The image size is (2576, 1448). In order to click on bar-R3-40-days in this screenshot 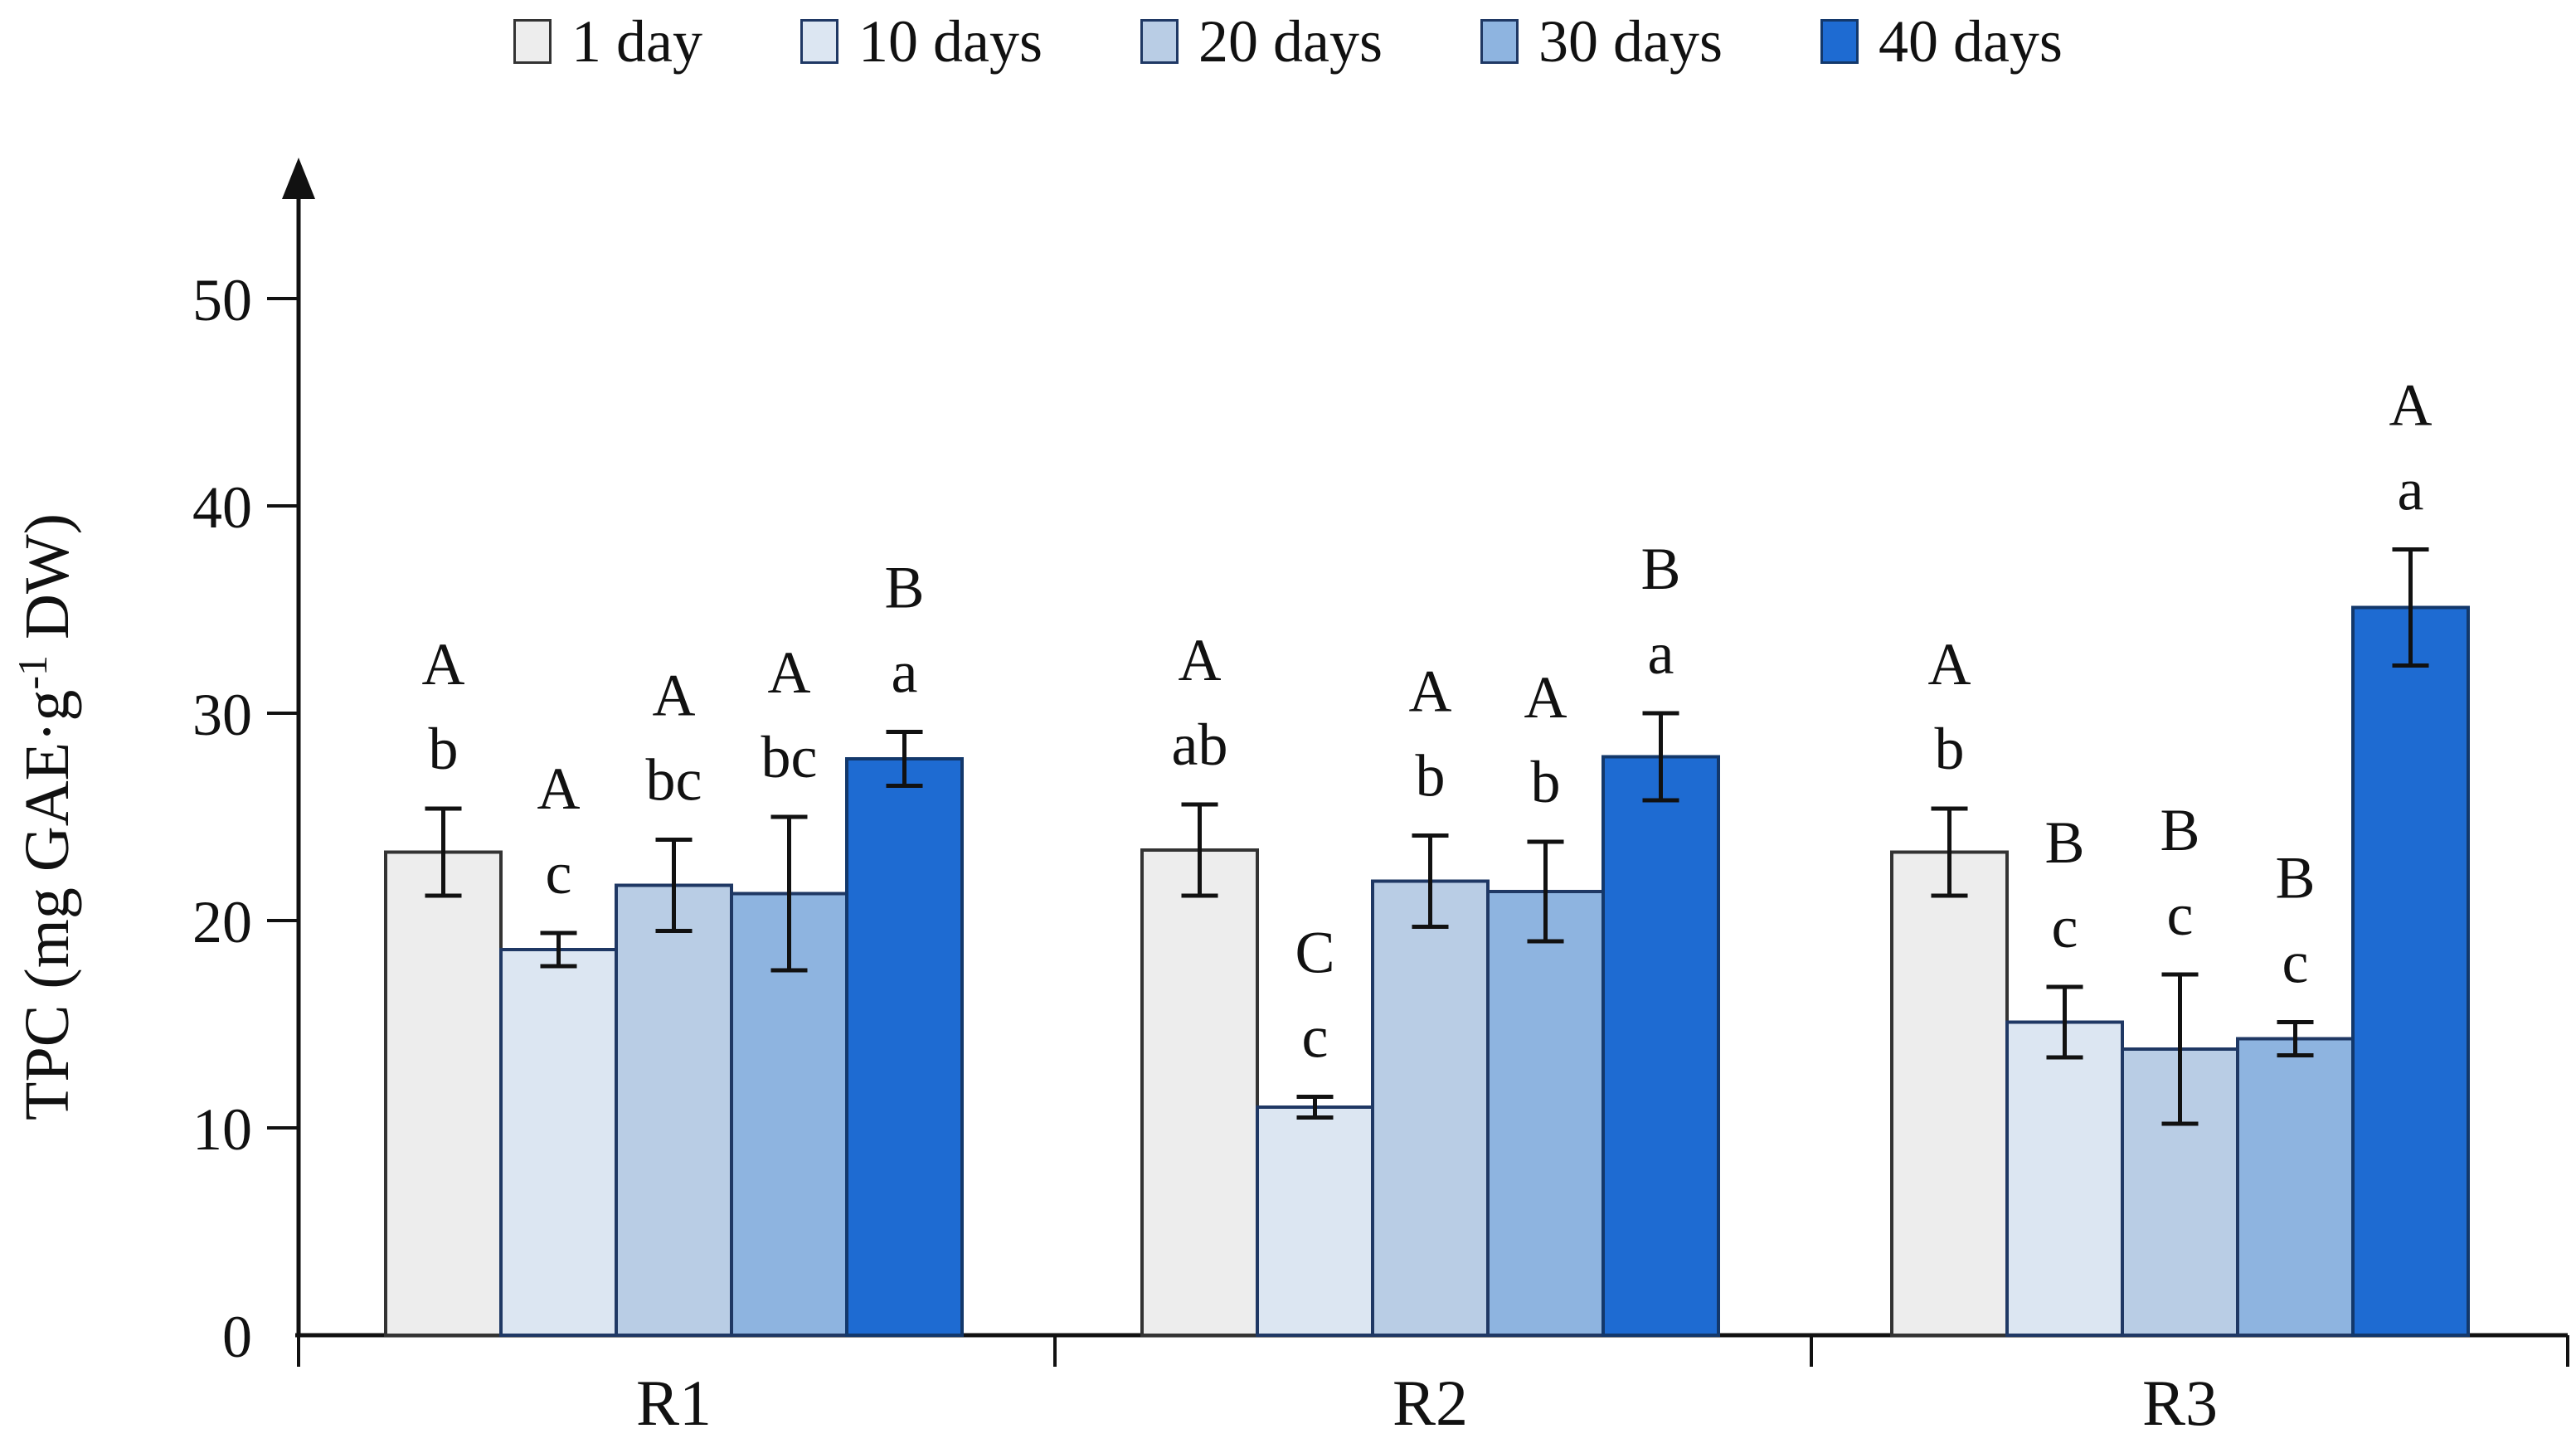, I will do `click(2410, 971)`.